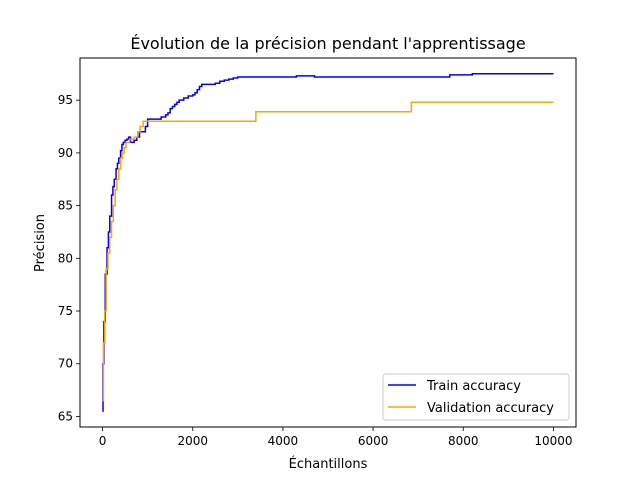  What do you see at coordinates (473, 386) in the screenshot?
I see `legend-label-train: Train accuracy` at bounding box center [473, 386].